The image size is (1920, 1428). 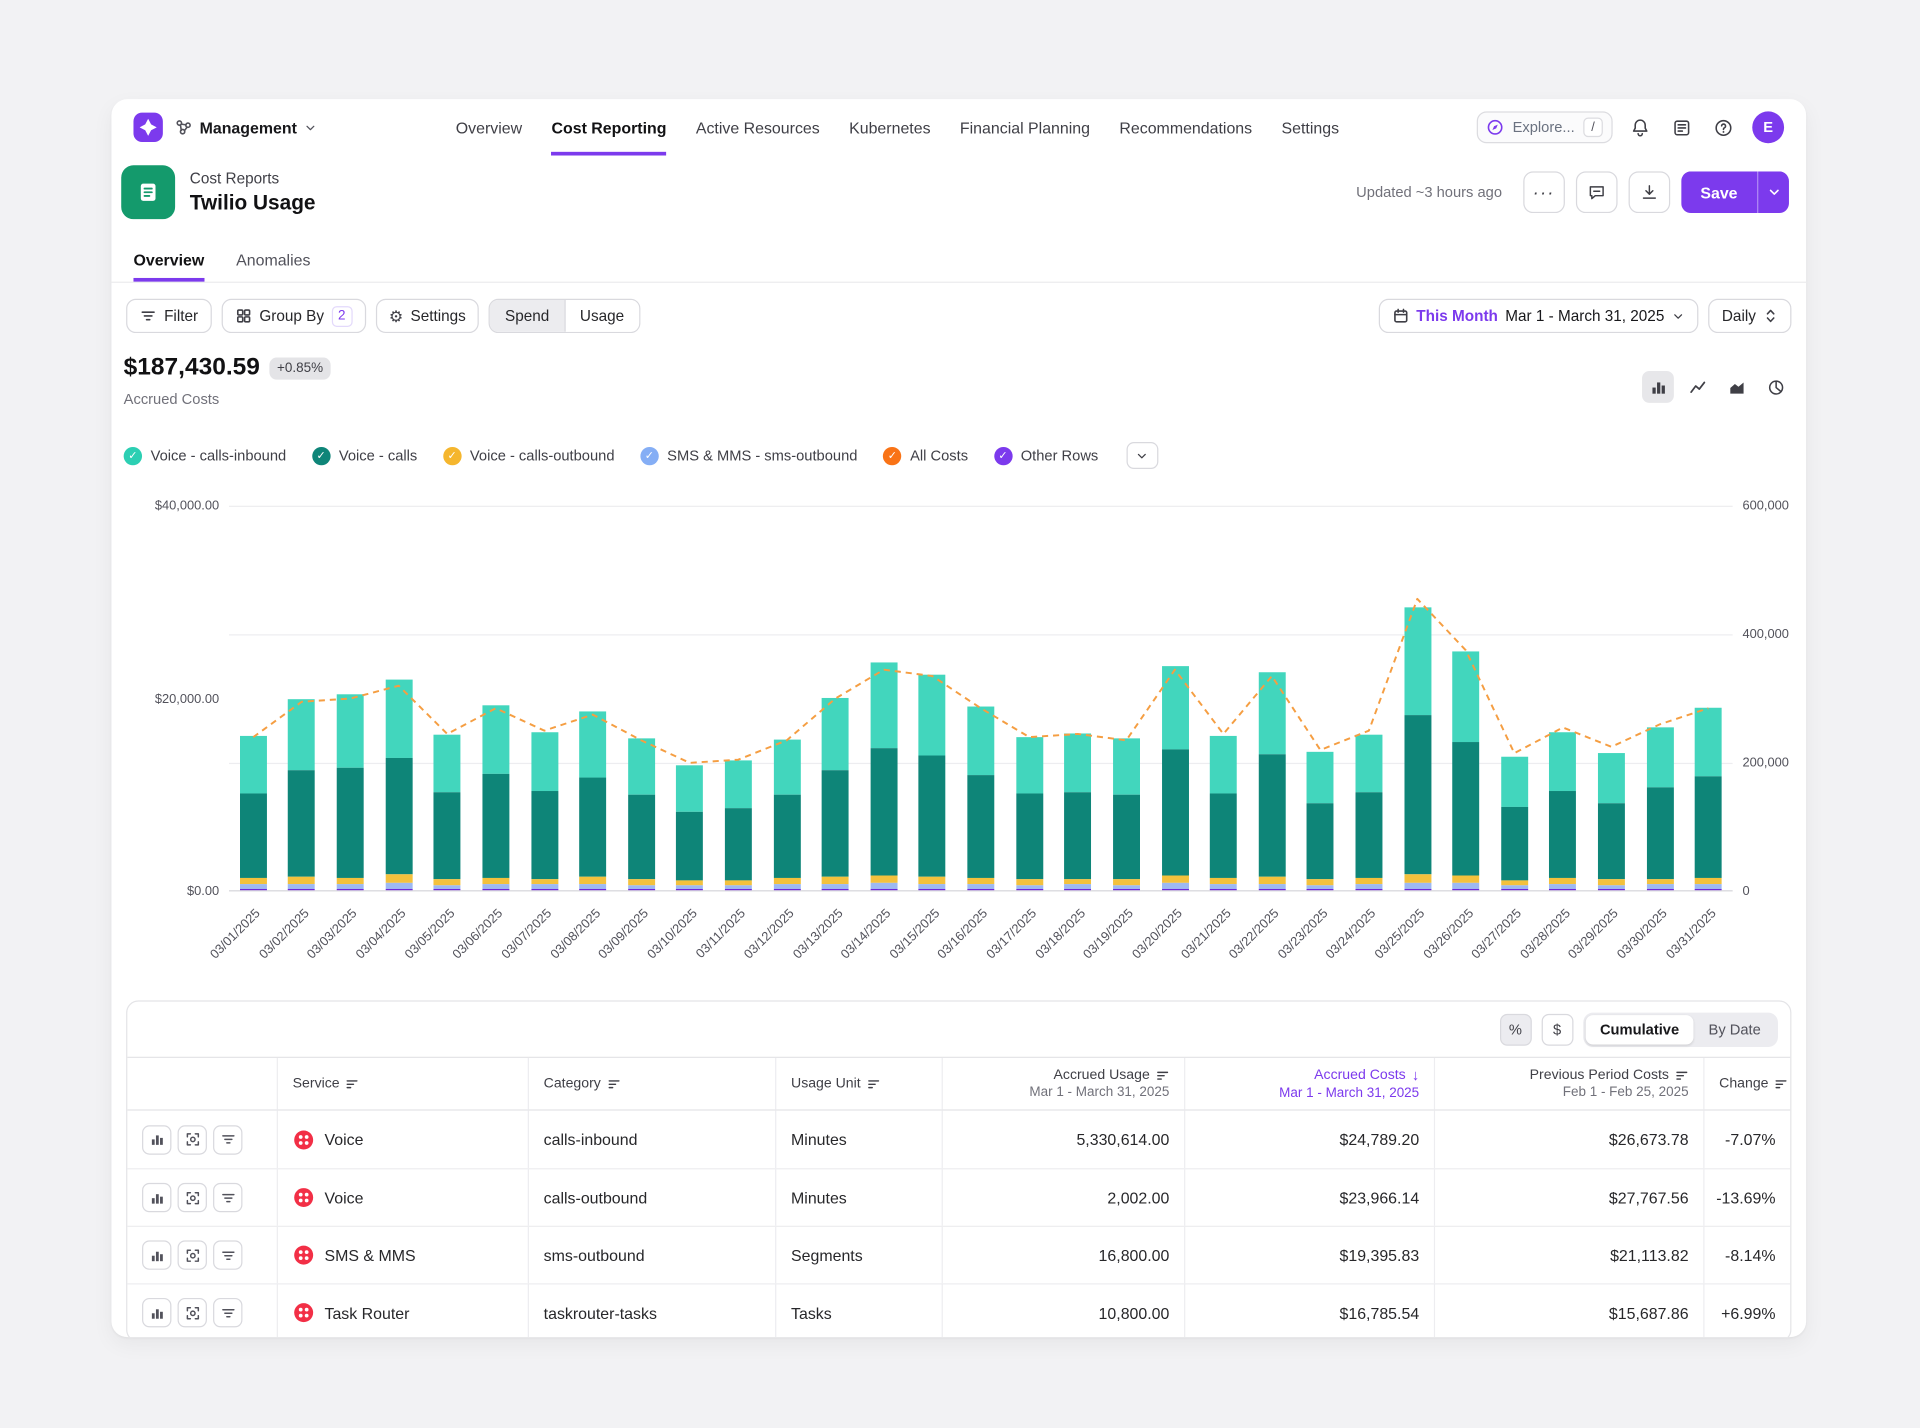 I want to click on x-axis-label: 03/04/2025, so click(x=381, y=934).